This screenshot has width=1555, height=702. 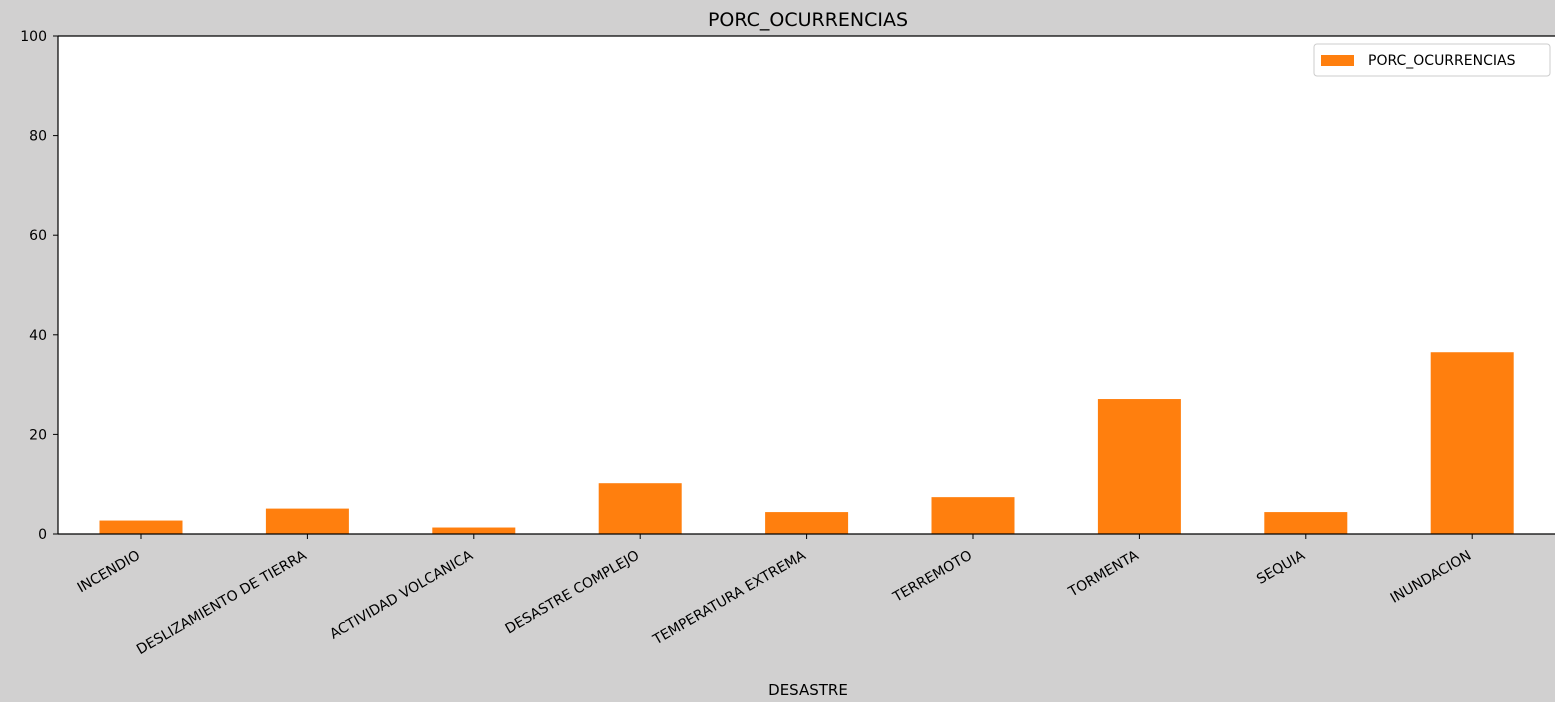 What do you see at coordinates (729, 597) in the screenshot?
I see `x-tick-label: TEMPERATURA EXTREMA` at bounding box center [729, 597].